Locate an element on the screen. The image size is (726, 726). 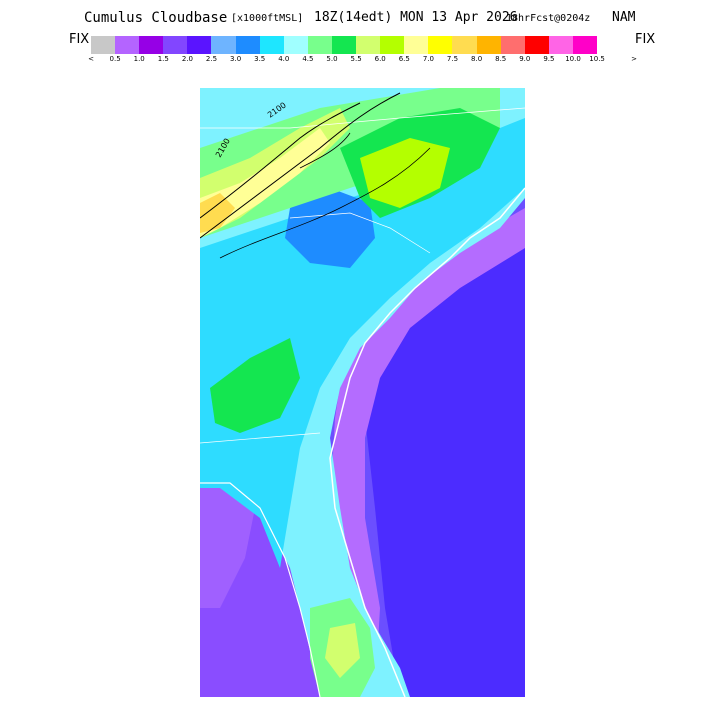
gulf-light-violet is located at coordinates (227, 545).